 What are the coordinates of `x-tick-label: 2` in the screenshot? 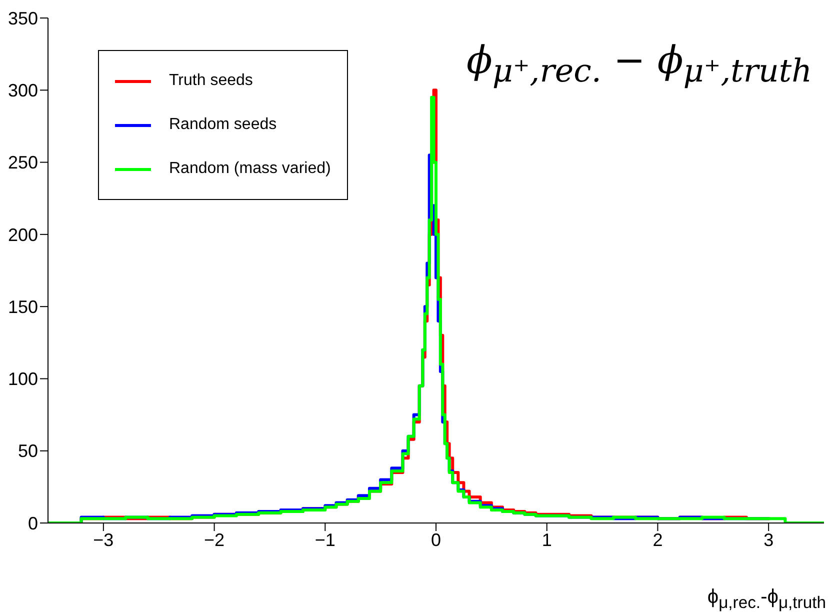 It's located at (657, 540).